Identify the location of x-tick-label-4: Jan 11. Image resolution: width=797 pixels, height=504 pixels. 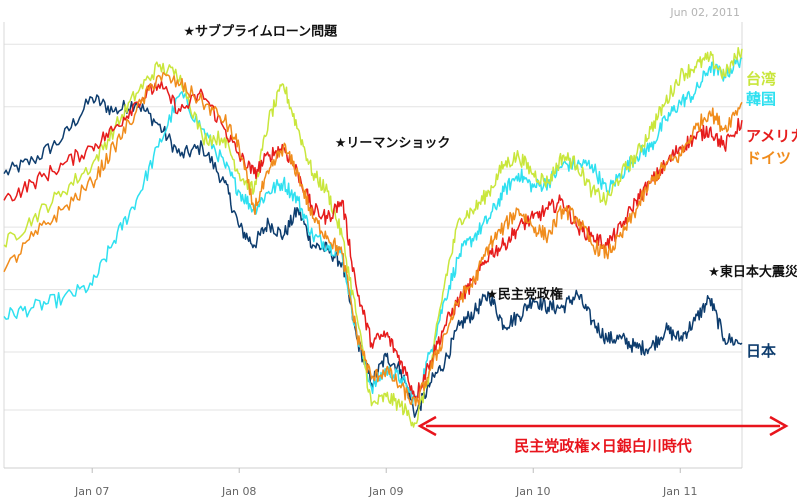
(679, 491).